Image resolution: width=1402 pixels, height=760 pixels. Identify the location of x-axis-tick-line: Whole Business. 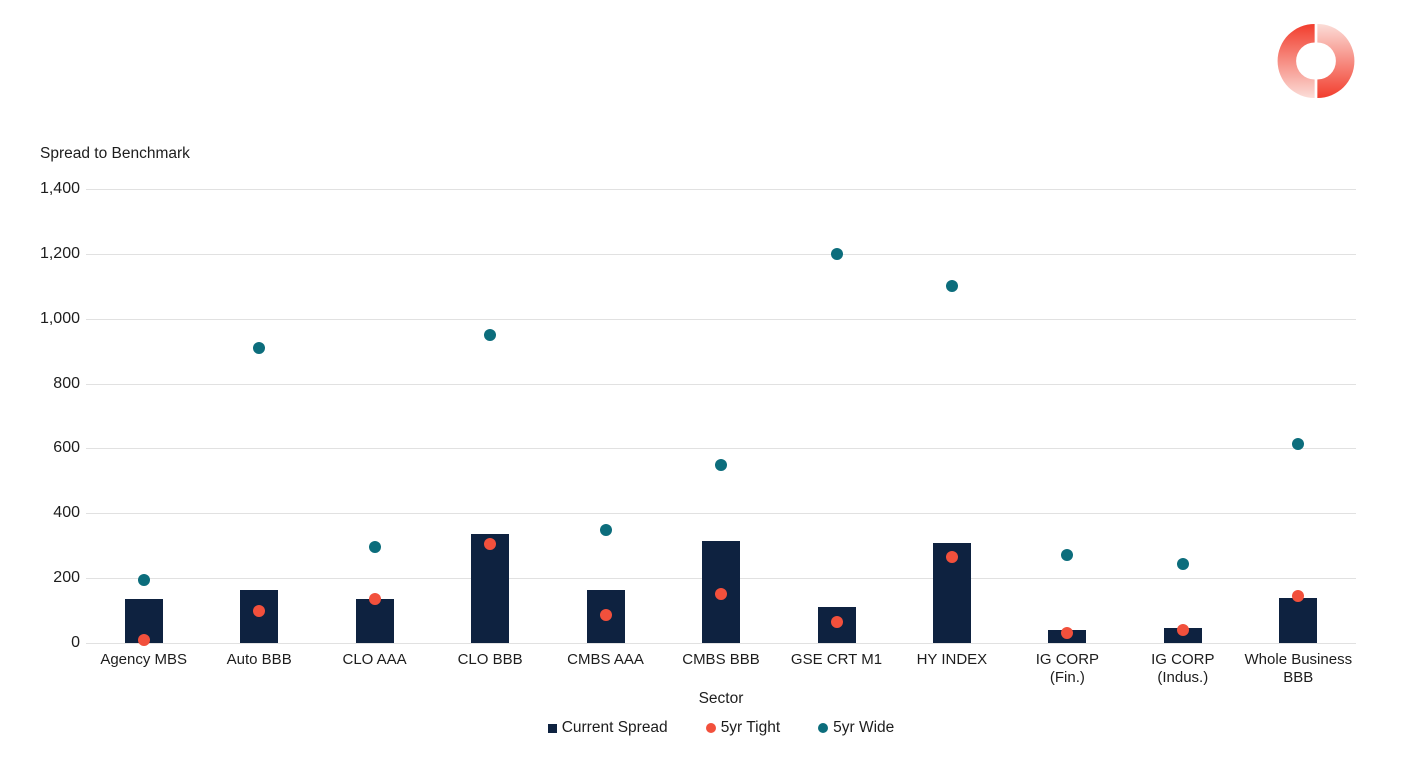
(1298, 659).